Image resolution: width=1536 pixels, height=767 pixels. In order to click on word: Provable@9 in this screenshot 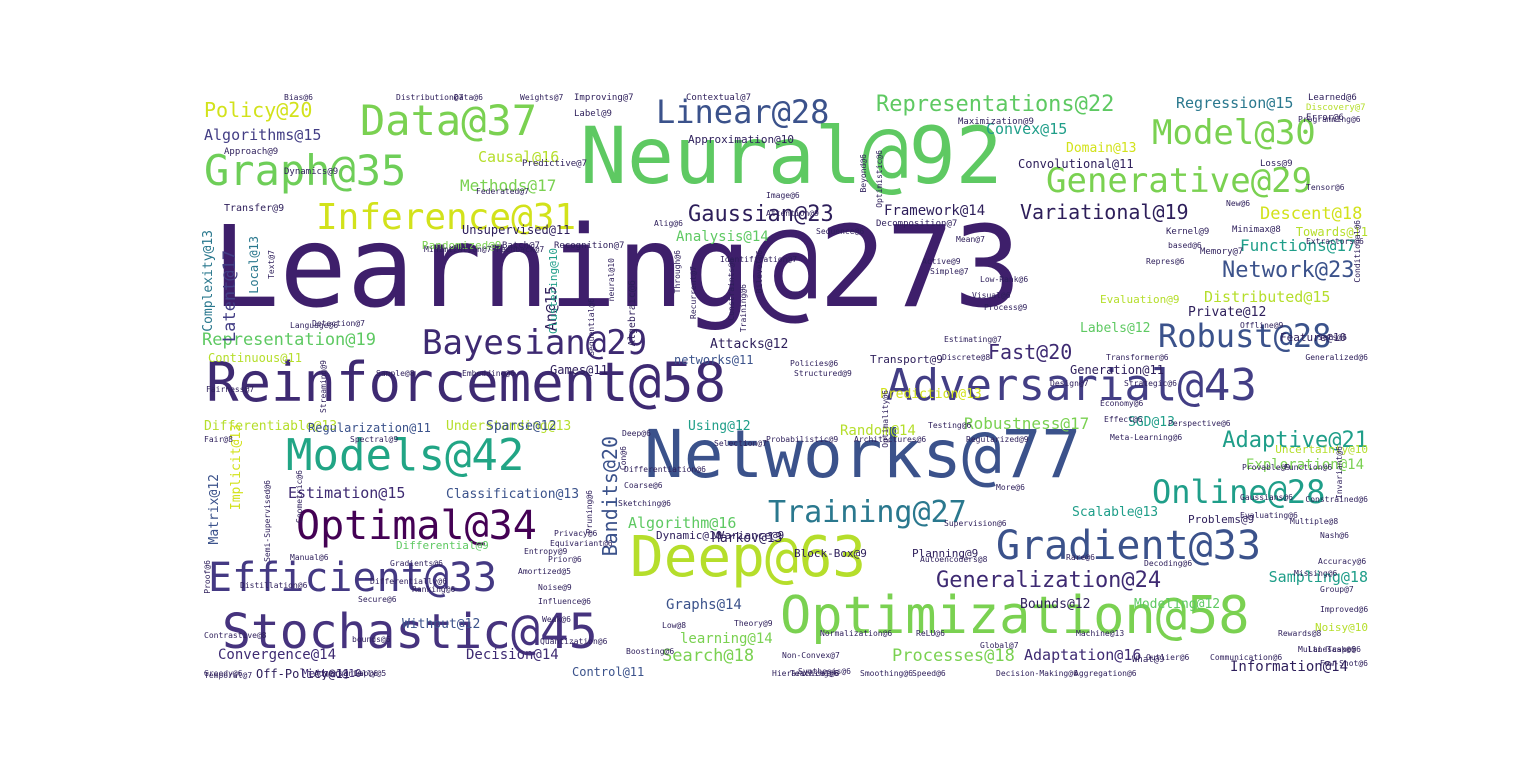, I will do `click(1266, 467)`.